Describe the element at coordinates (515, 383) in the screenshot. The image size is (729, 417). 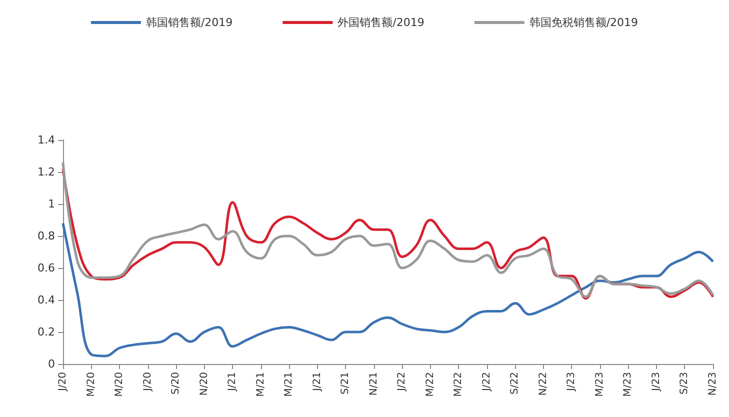
I see `x-tick-label: S/22` at that location.